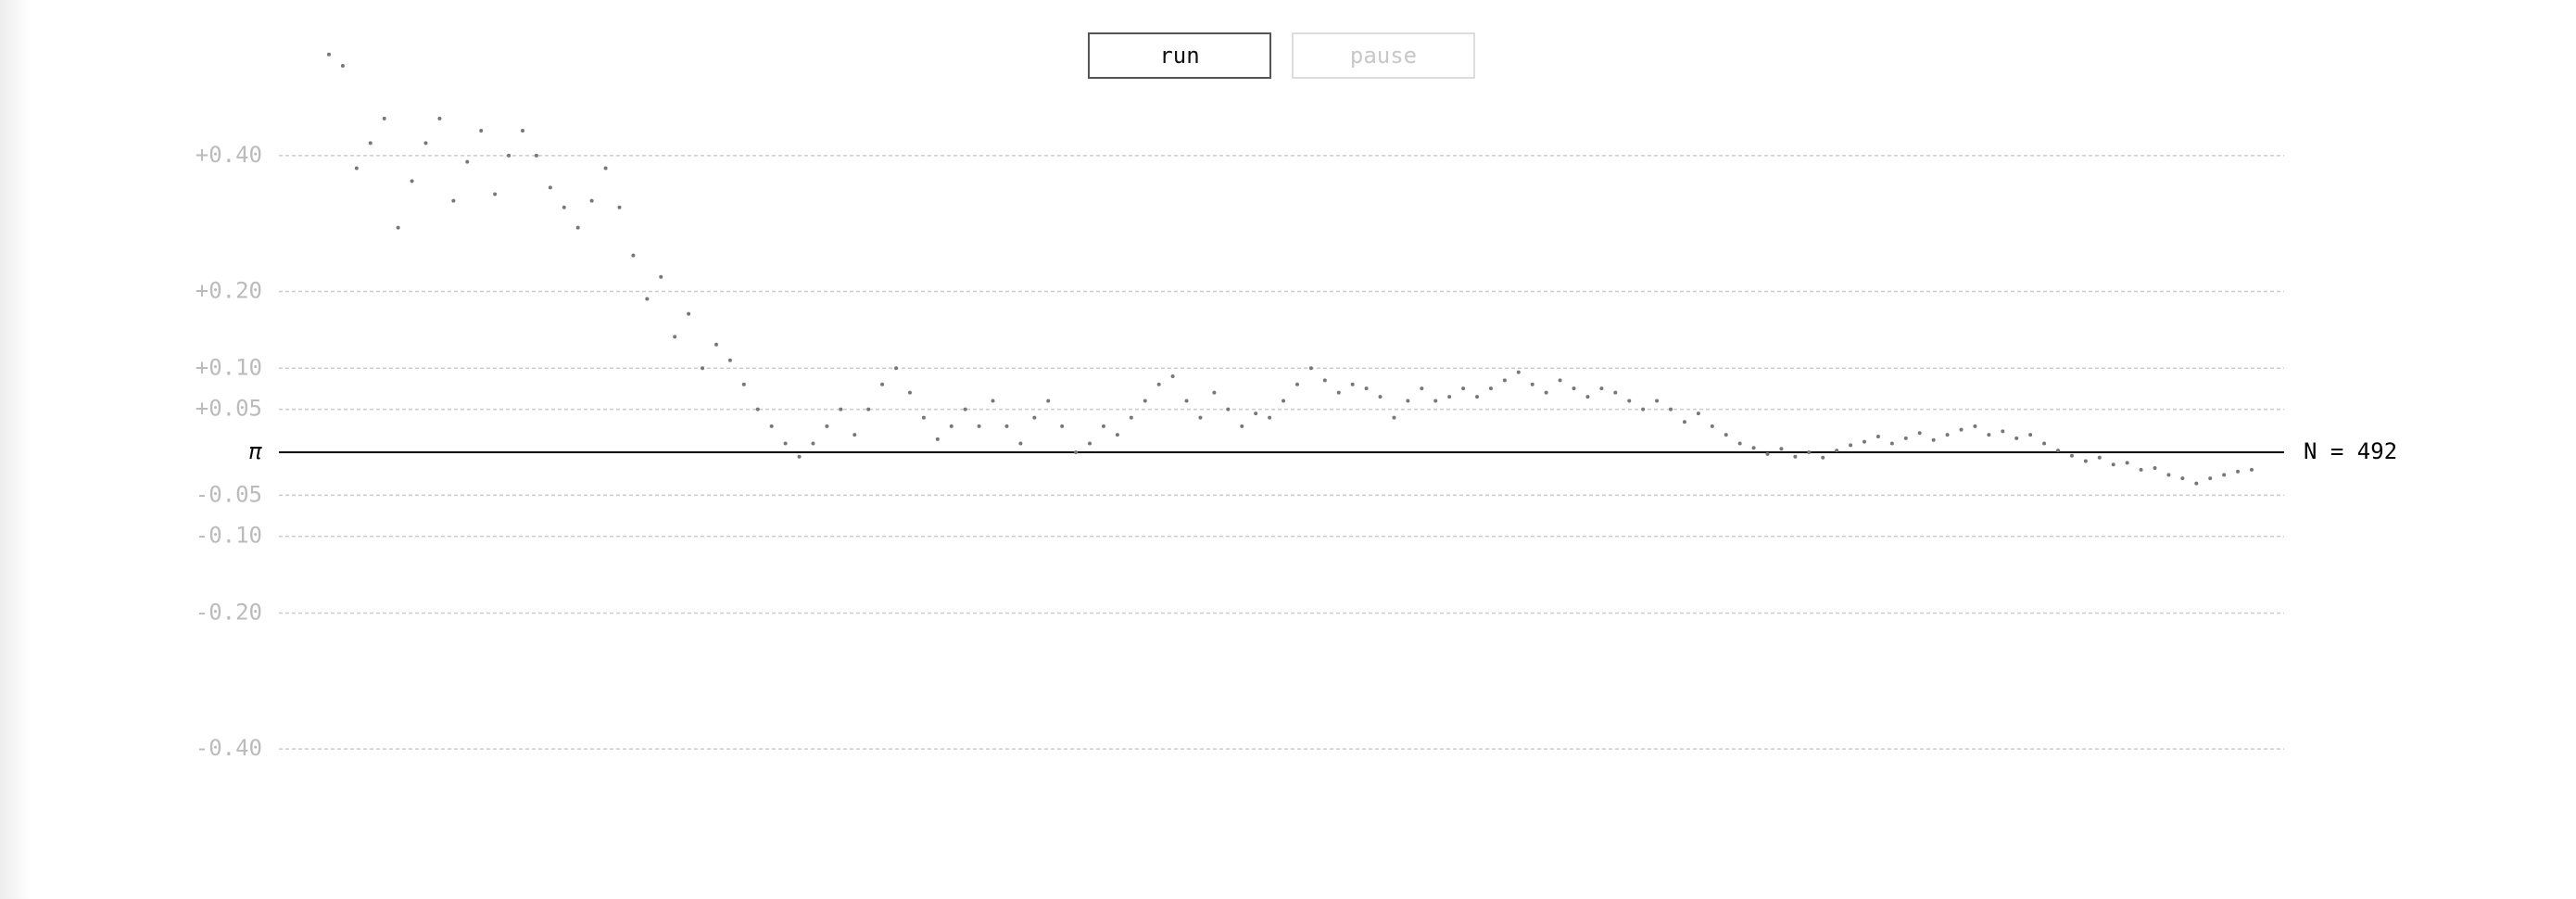 Image resolution: width=2576 pixels, height=899 pixels. Describe the element at coordinates (229, 409) in the screenshot. I see `y-tick-label: +0.05` at that location.